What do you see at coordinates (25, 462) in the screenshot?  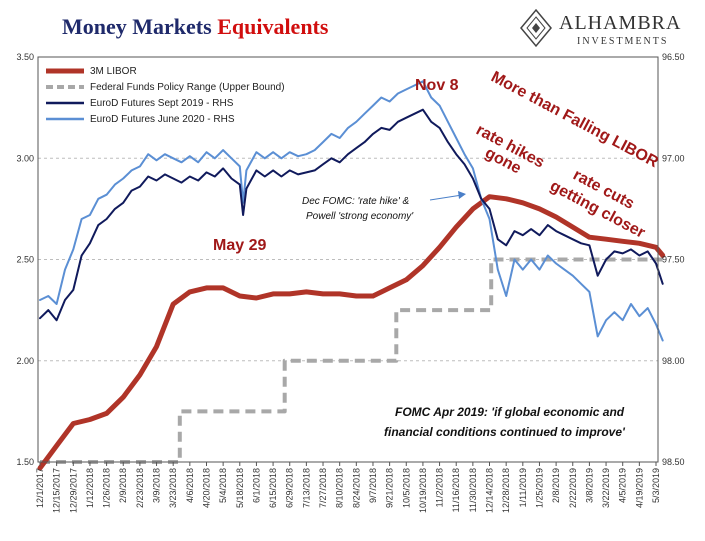 I see `y-left-tick-label: 1.50` at bounding box center [25, 462].